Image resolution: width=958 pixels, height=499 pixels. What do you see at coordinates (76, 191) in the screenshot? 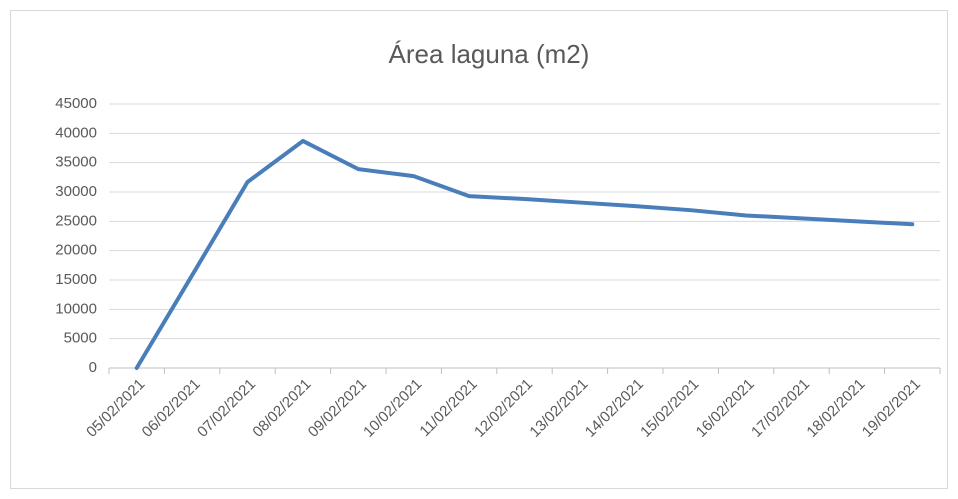
I see `y-tick-label: 30000` at bounding box center [76, 191].